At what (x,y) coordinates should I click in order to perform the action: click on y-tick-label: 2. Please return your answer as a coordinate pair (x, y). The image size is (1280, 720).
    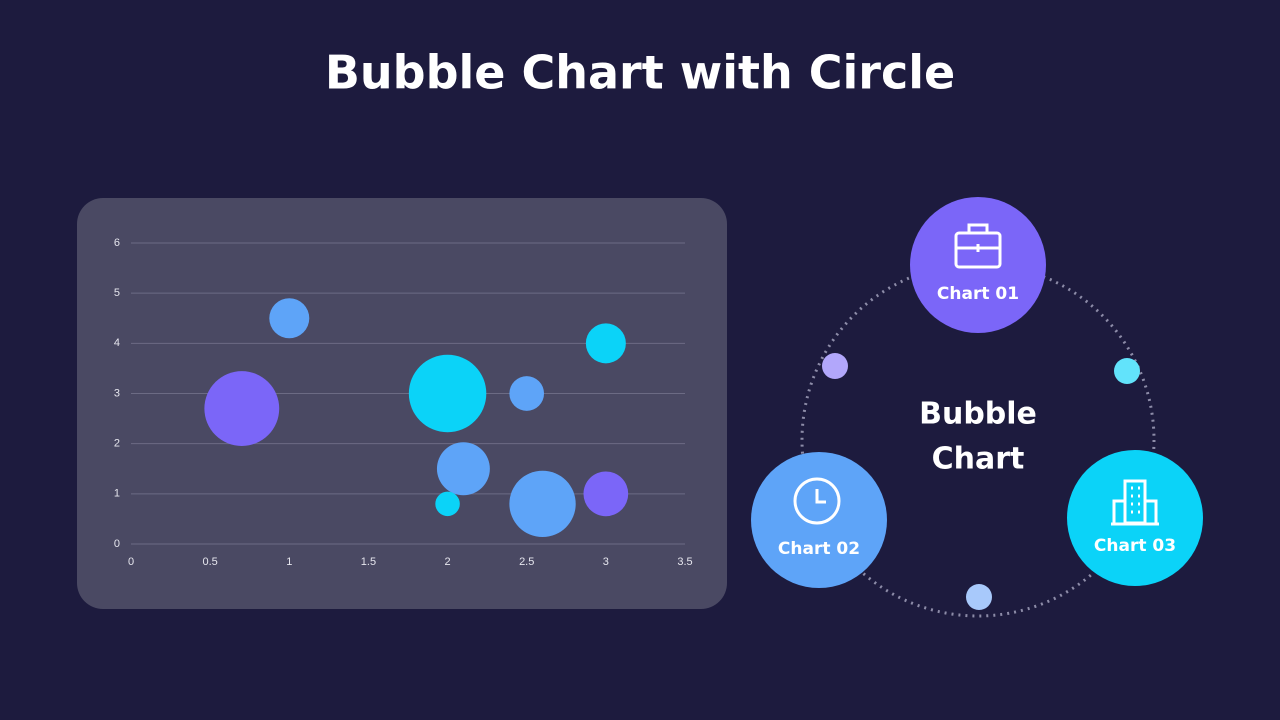
    Looking at the image, I should click on (117, 444).